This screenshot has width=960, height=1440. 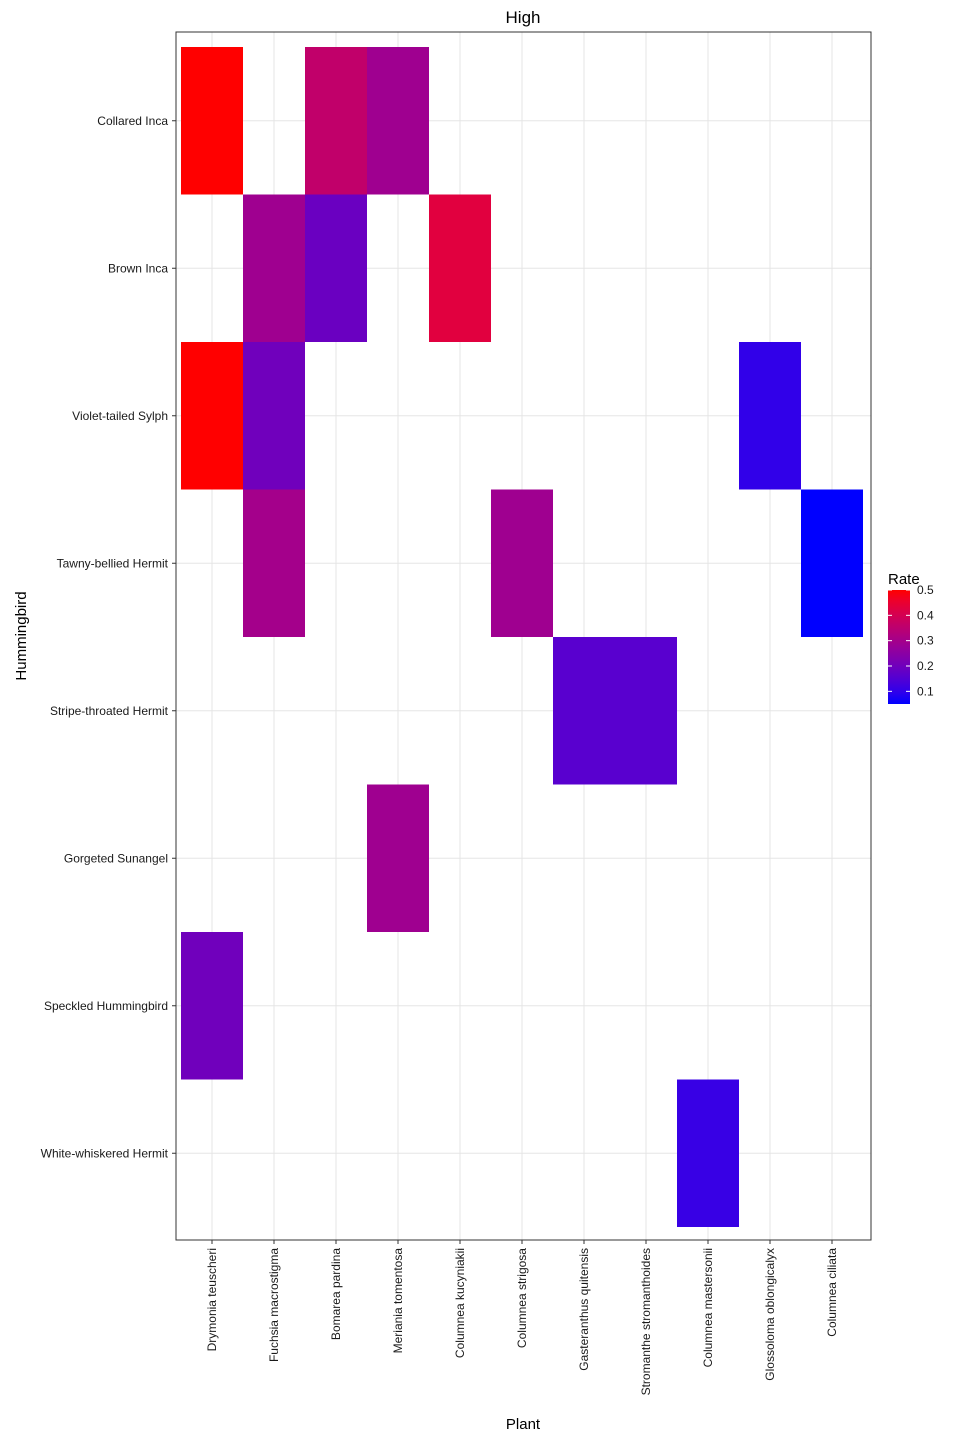 What do you see at coordinates (925, 641) in the screenshot?
I see `legend-tick-label: 0.3` at bounding box center [925, 641].